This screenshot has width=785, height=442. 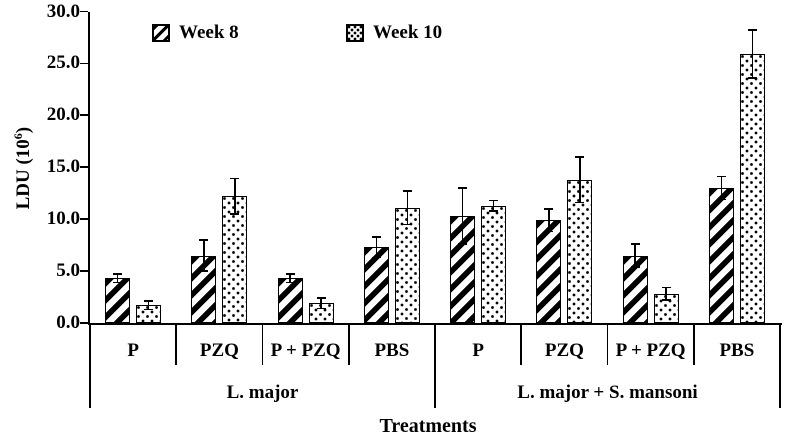 I want to click on y-tick-label: 30.0, so click(x=63, y=11).